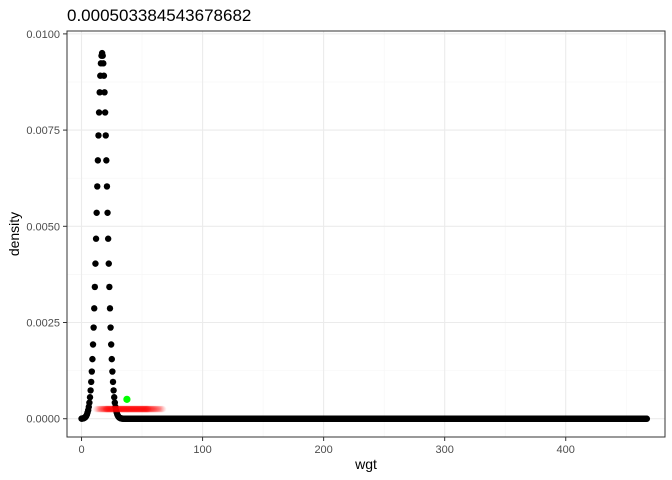 The height and width of the screenshot is (480, 672). I want to click on x-tick-label: 300, so click(445, 450).